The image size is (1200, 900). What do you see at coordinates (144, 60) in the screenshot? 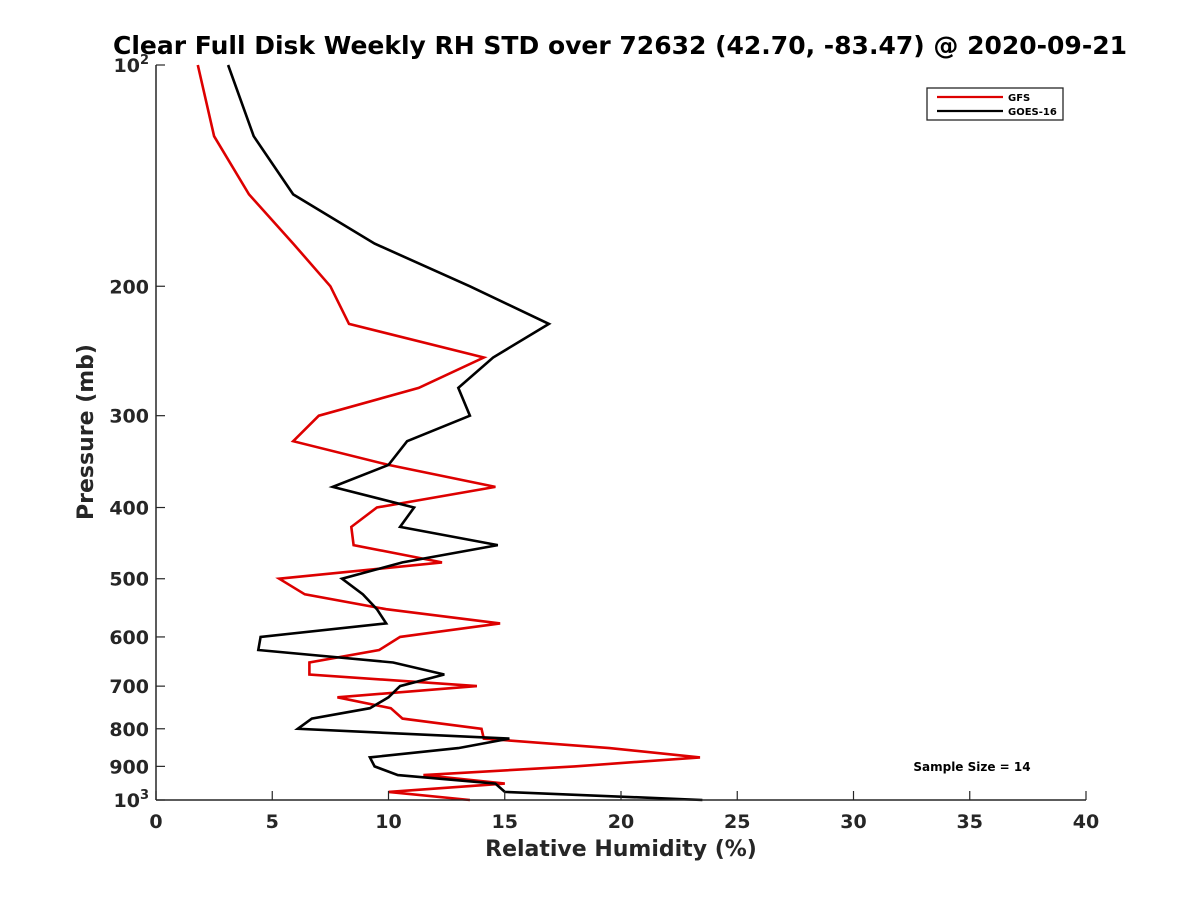
I see `y-tick-exponent: 2` at bounding box center [144, 60].